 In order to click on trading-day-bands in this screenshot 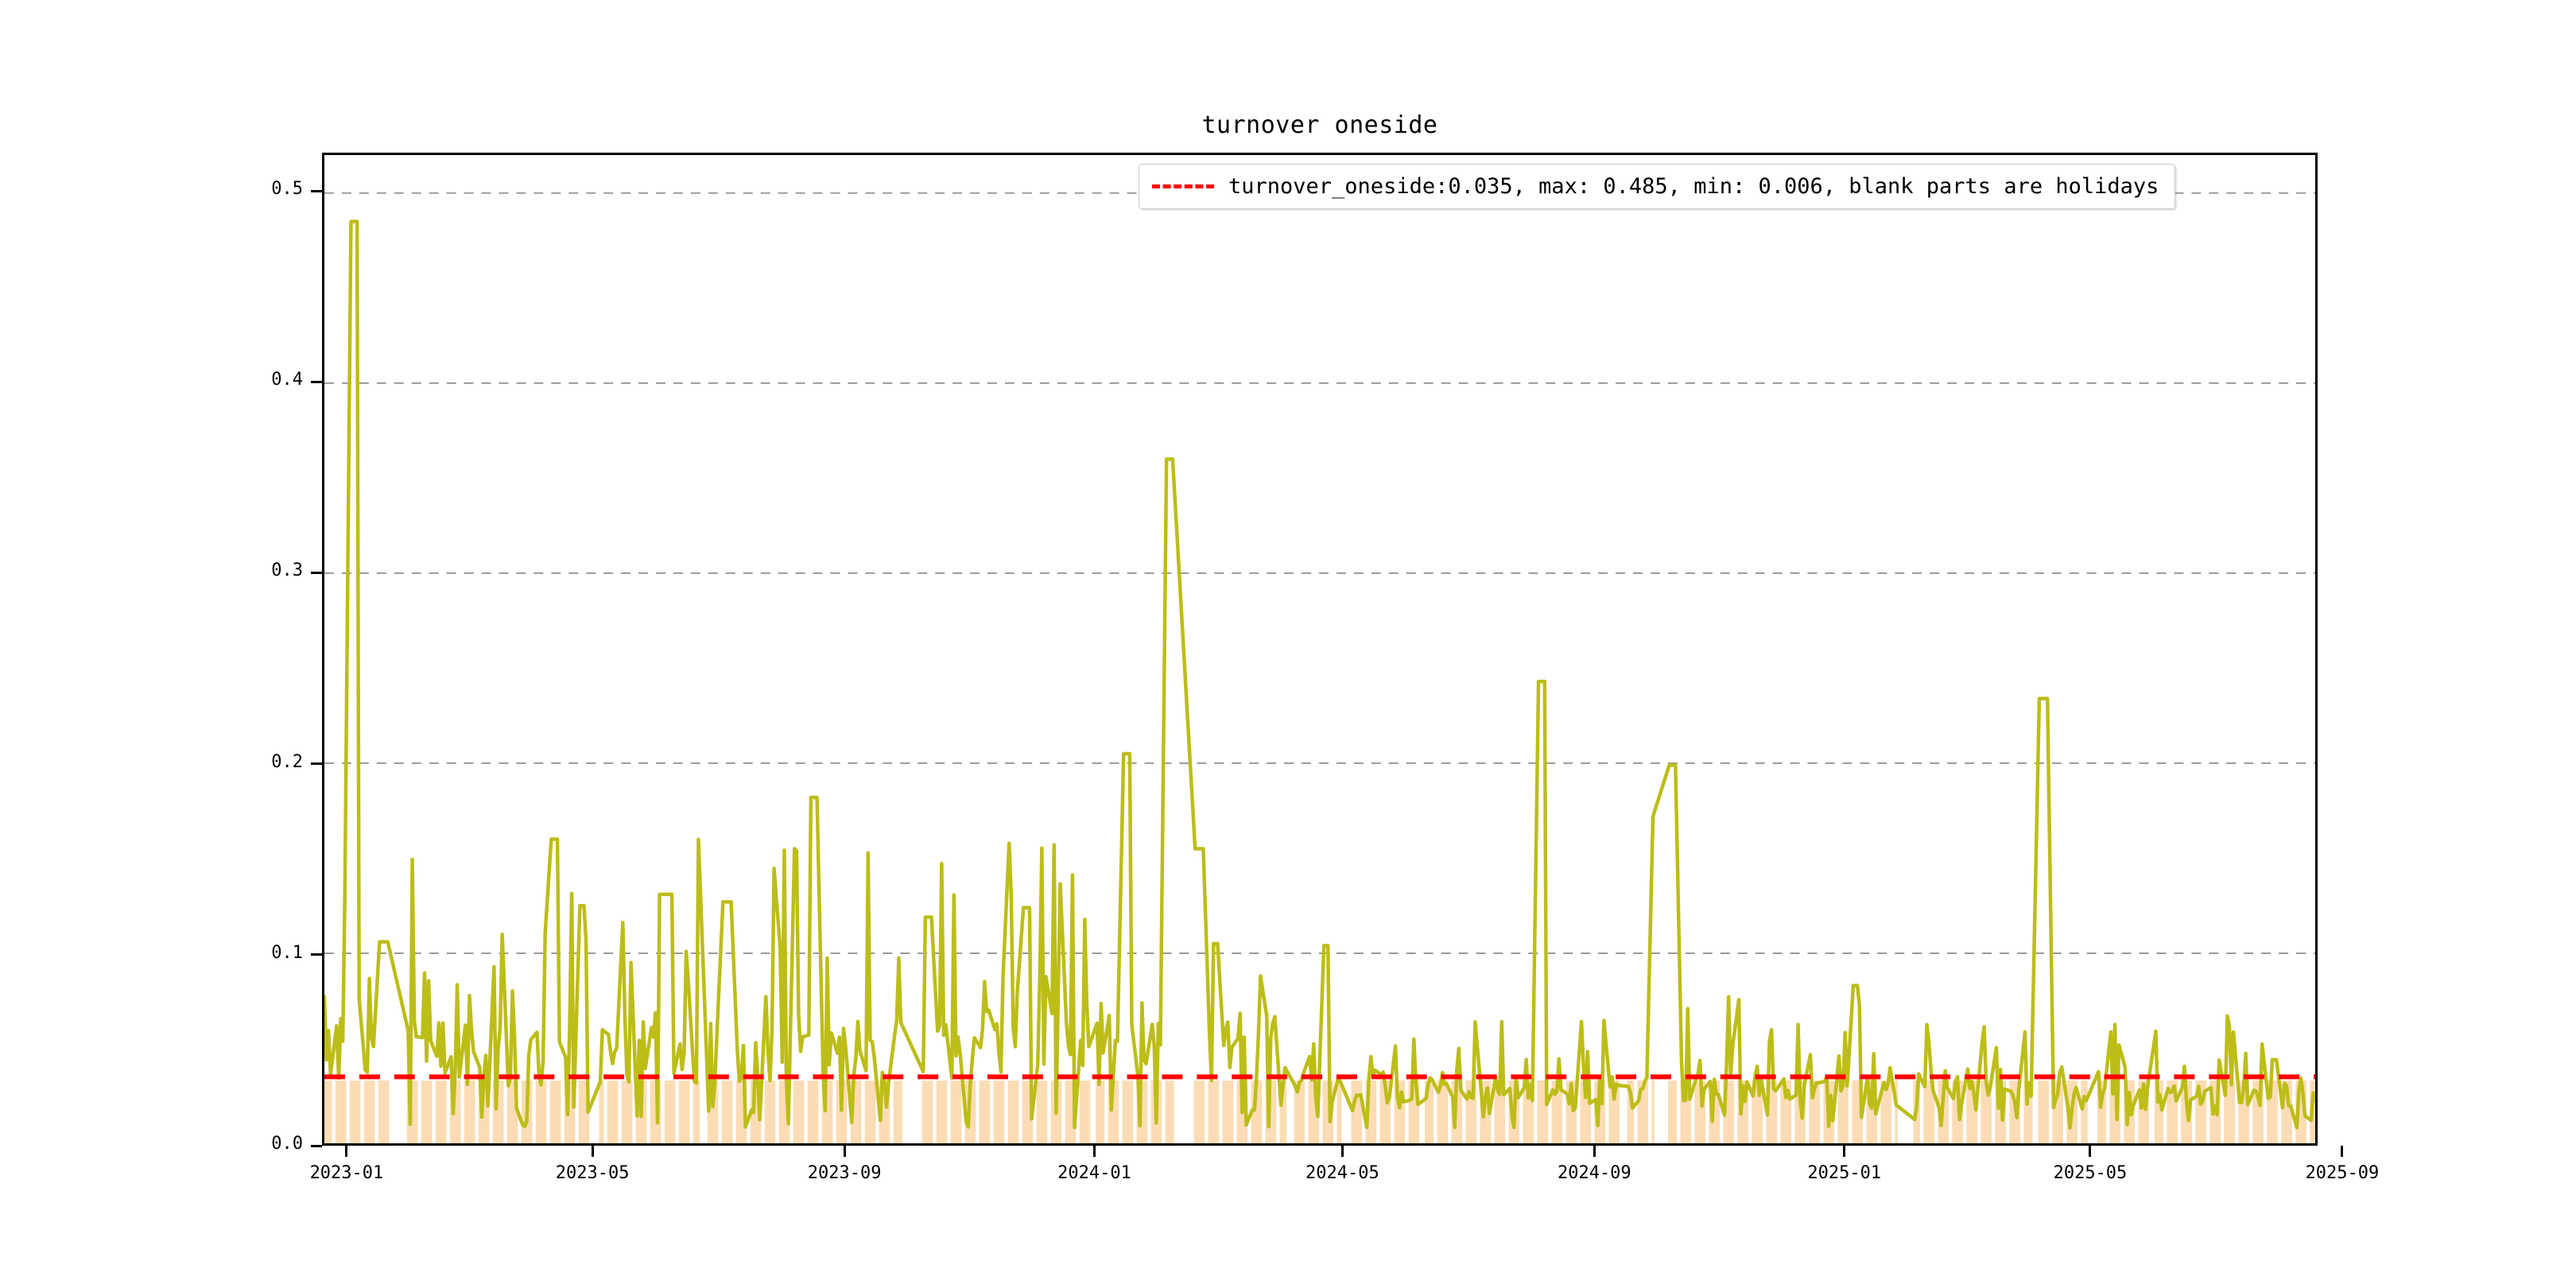, I will do `click(1320, 1111)`.